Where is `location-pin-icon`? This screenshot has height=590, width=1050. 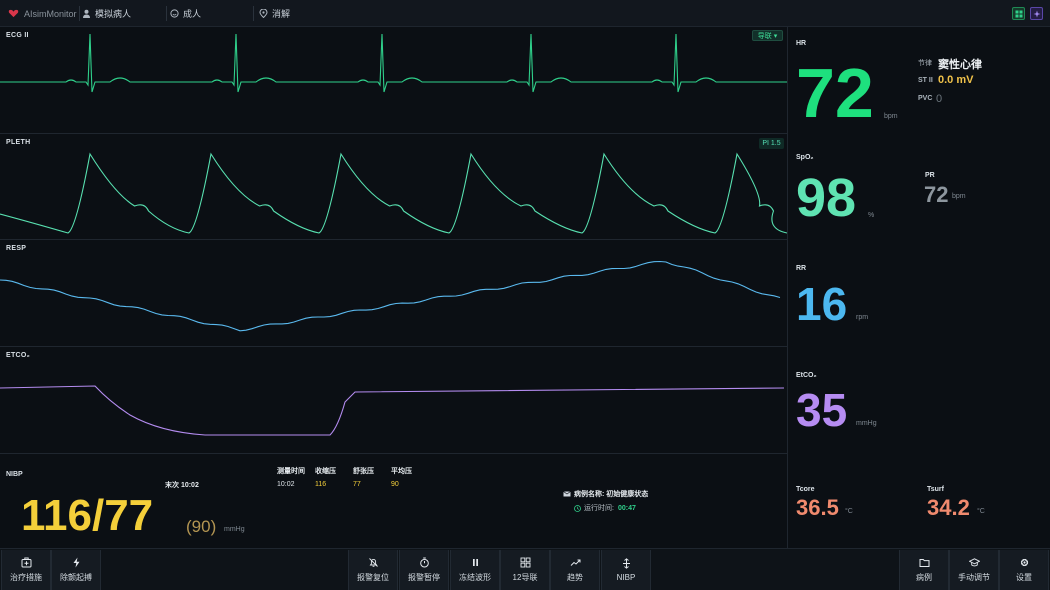 location-pin-icon is located at coordinates (263, 13).